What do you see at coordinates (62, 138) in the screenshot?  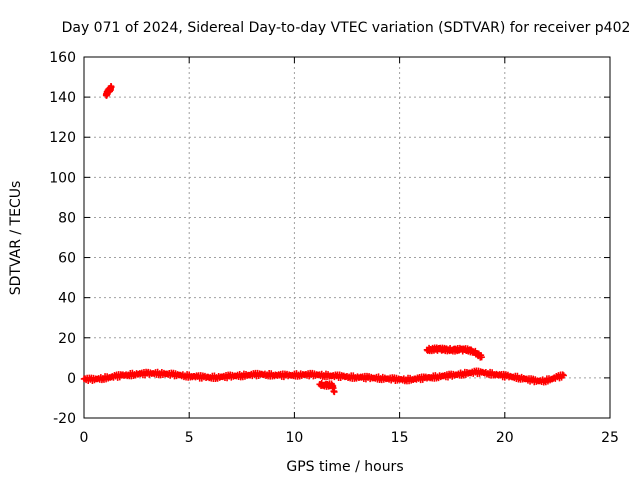 I see `y-tick-label: 120` at bounding box center [62, 138].